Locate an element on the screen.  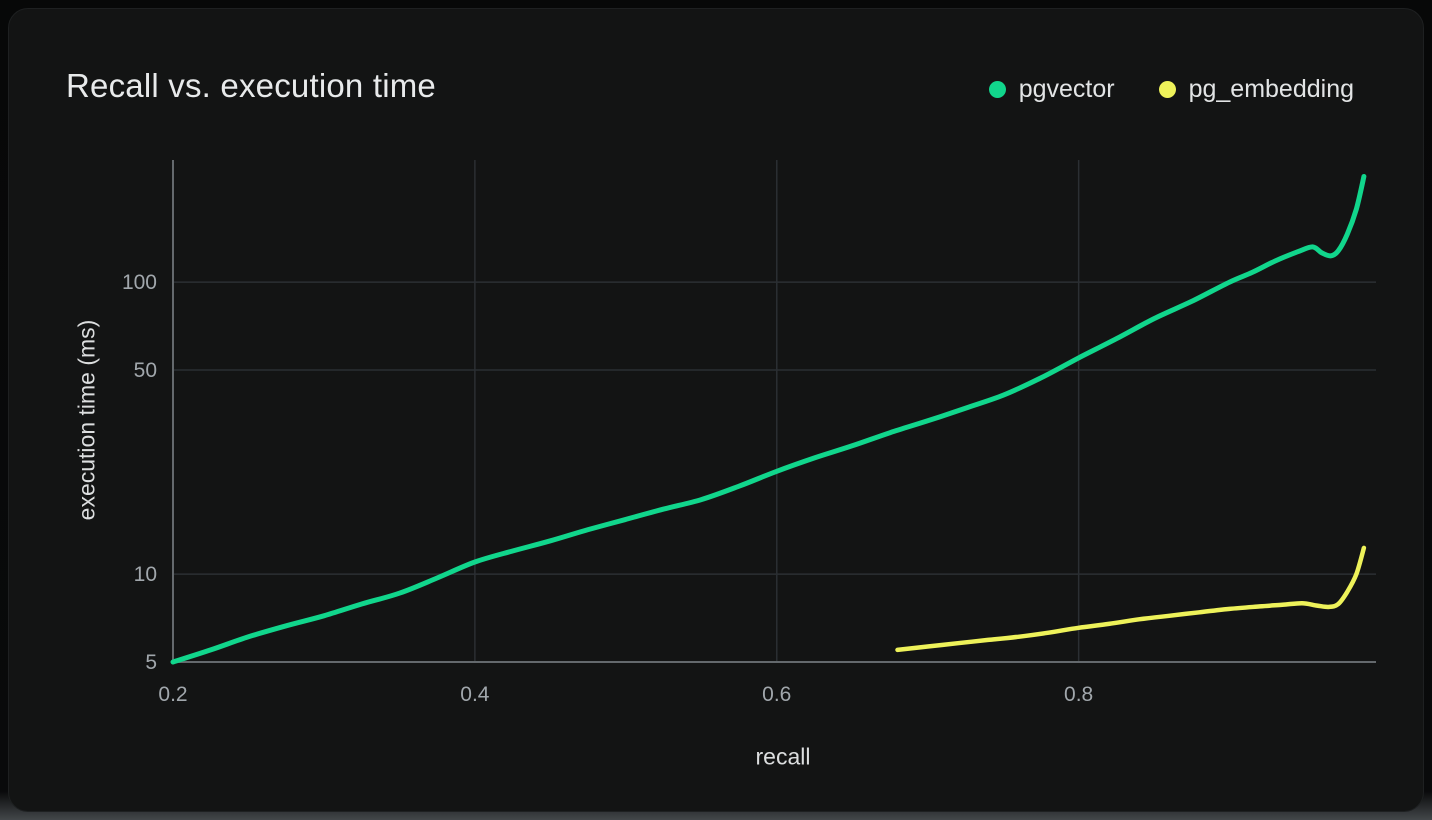
legend-swatch-pg-embedding-icon is located at coordinates (1167, 89).